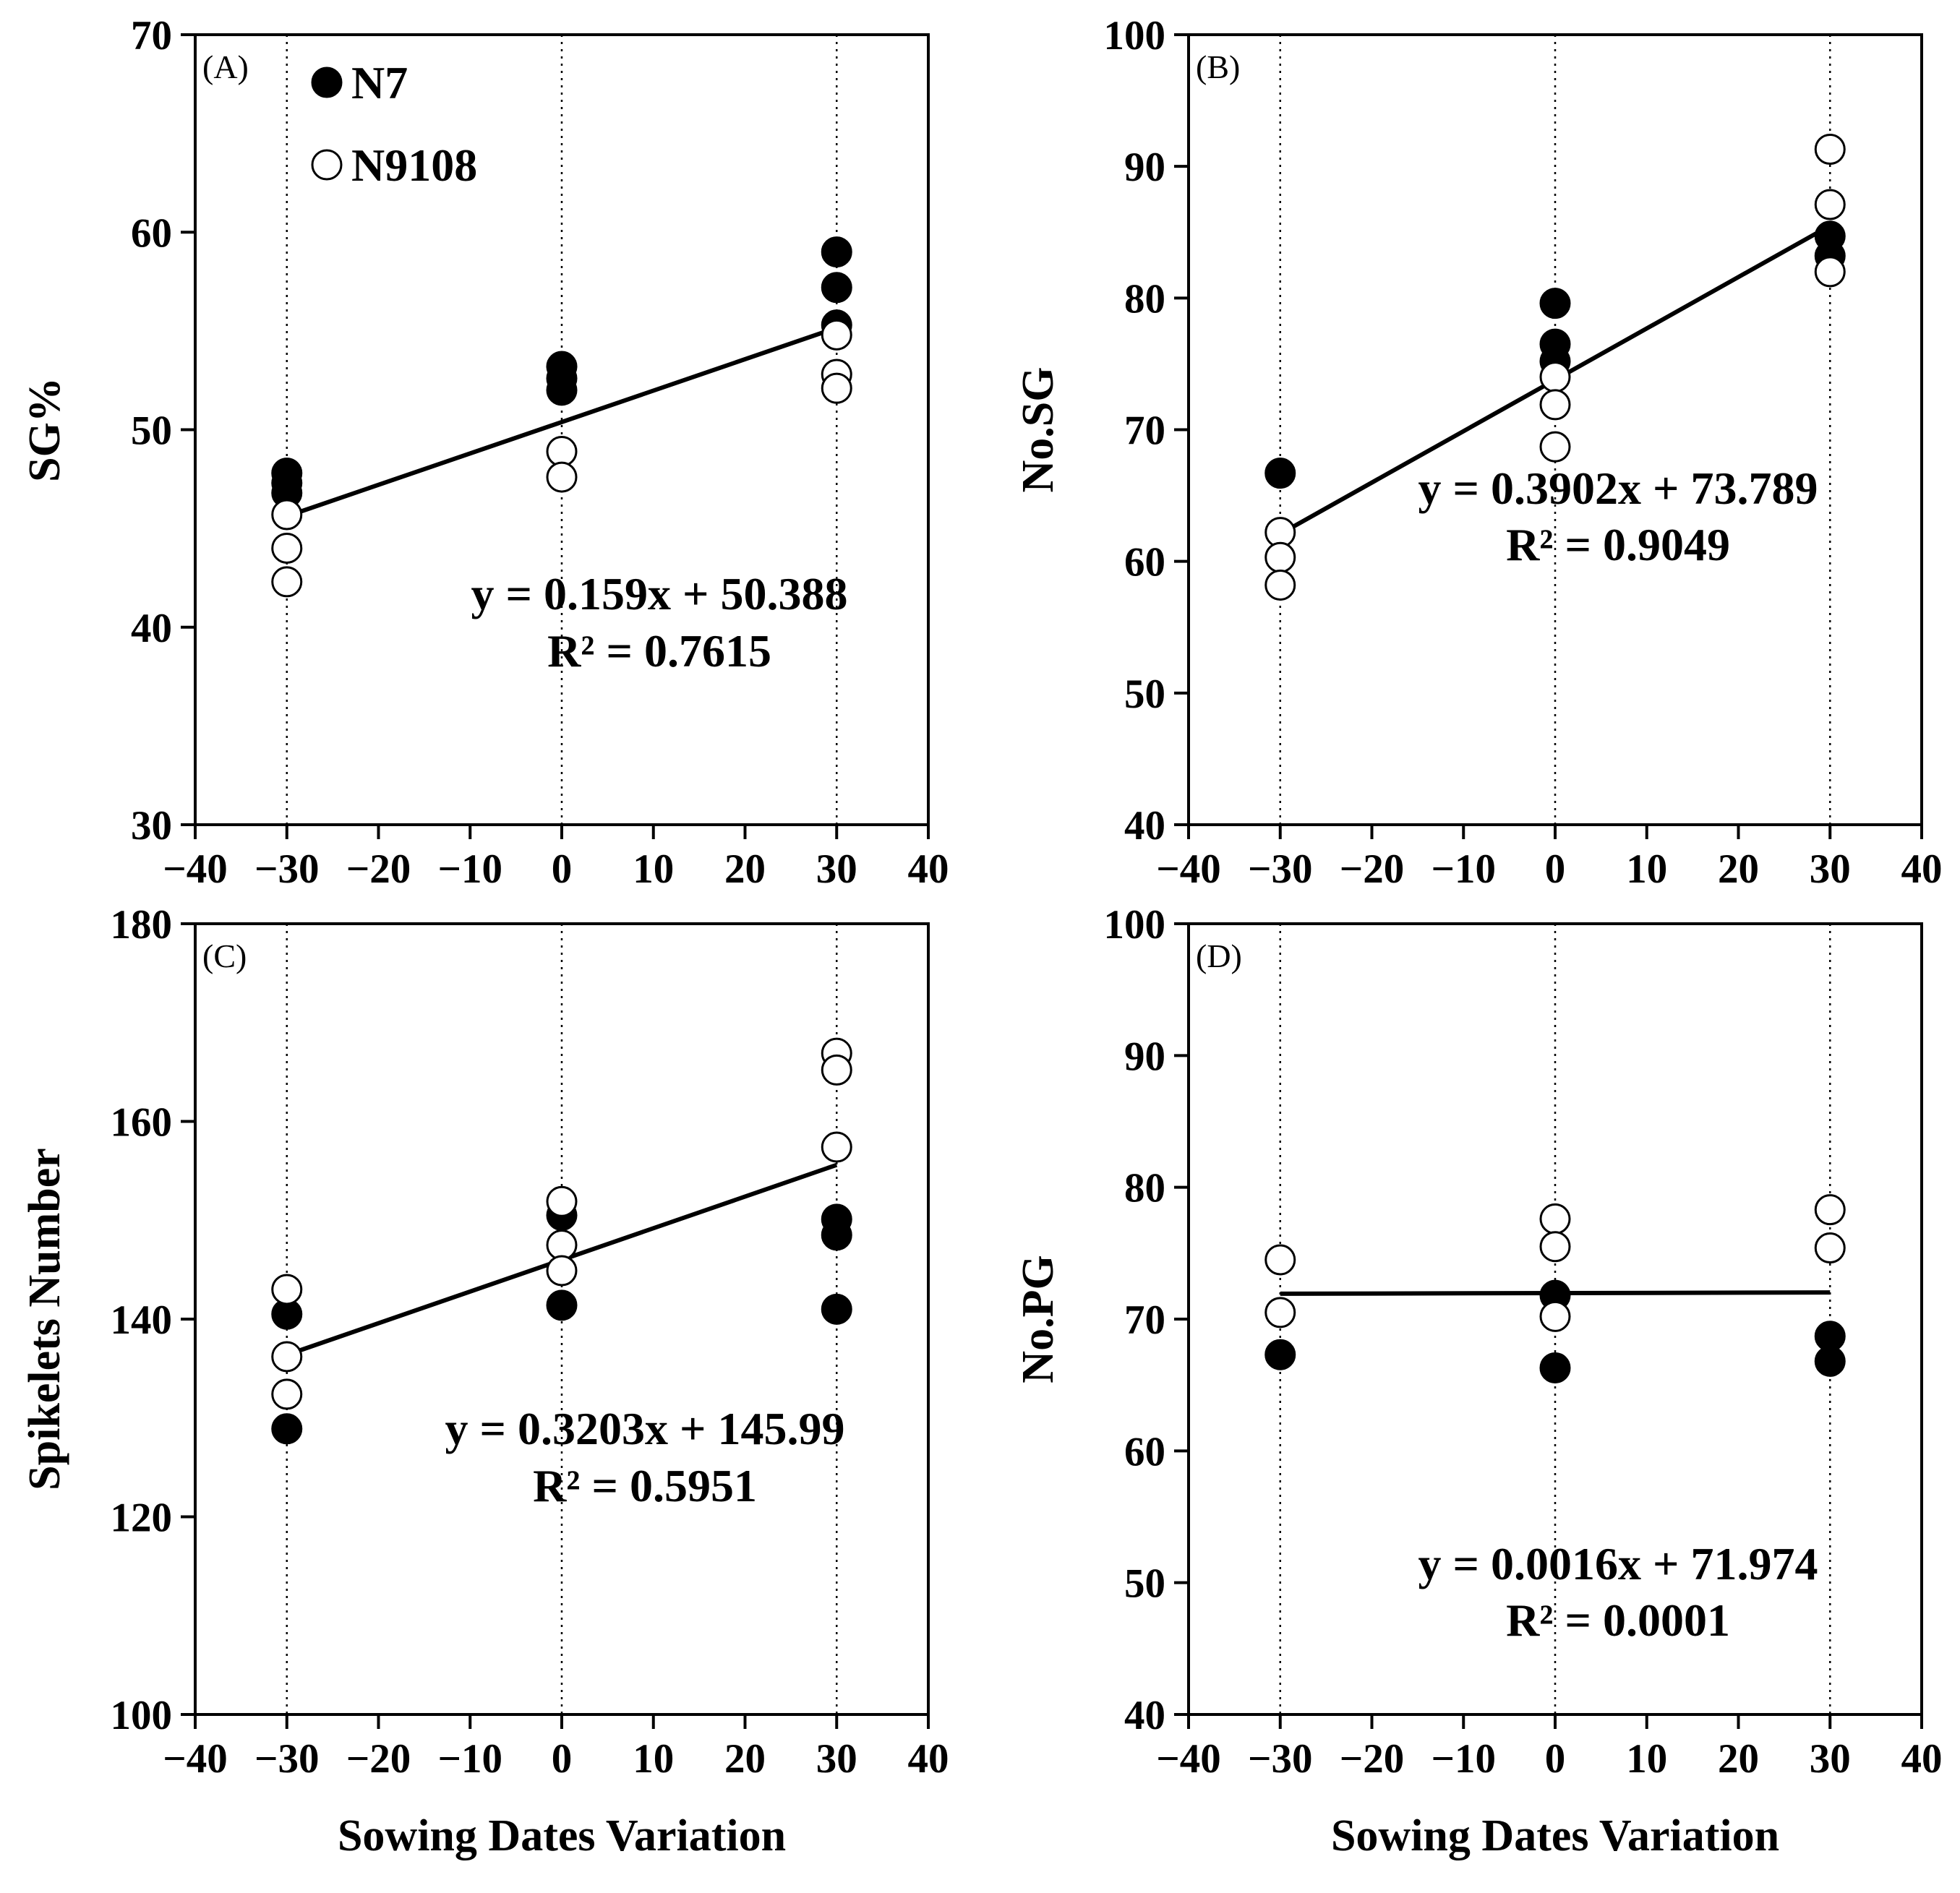 The width and height of the screenshot is (1960, 1893). Describe the element at coordinates (660, 593) in the screenshot. I see `regression-equation: y = 0.159x + 50.388` at that location.